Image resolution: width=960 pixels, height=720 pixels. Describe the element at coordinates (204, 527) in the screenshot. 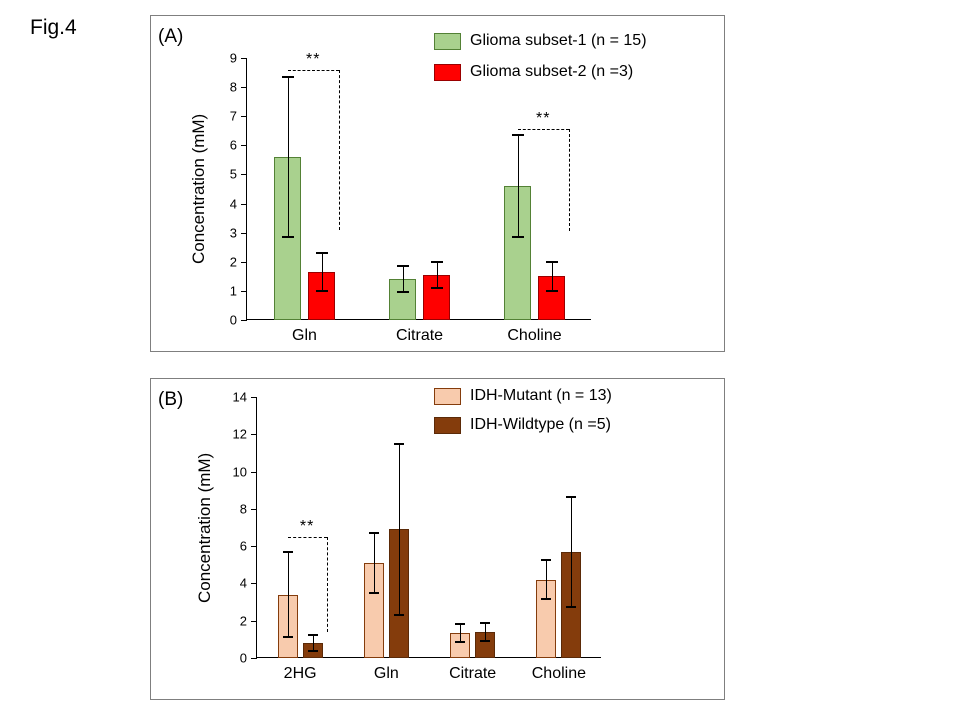

I see `panel-b-y-axis-title: Concentration (mM)` at that location.